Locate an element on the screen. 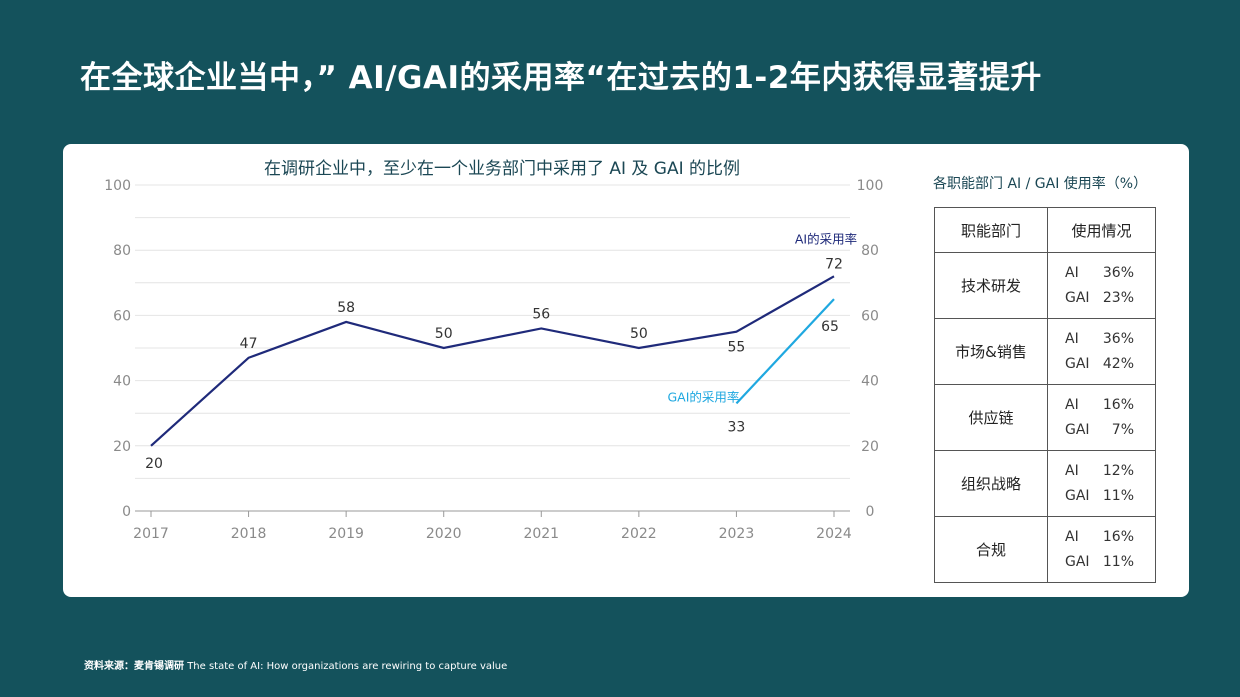 This screenshot has height=697, width=1240. ai-data-label: 55 is located at coordinates (737, 348).